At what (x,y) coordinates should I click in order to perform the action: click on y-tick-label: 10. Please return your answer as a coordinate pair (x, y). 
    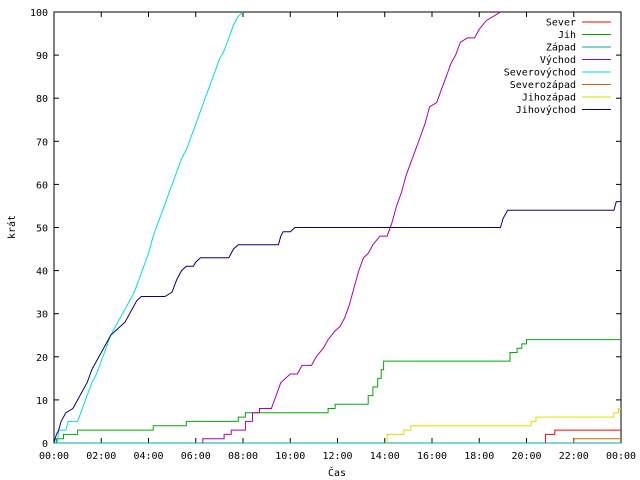
    Looking at the image, I should click on (42, 401).